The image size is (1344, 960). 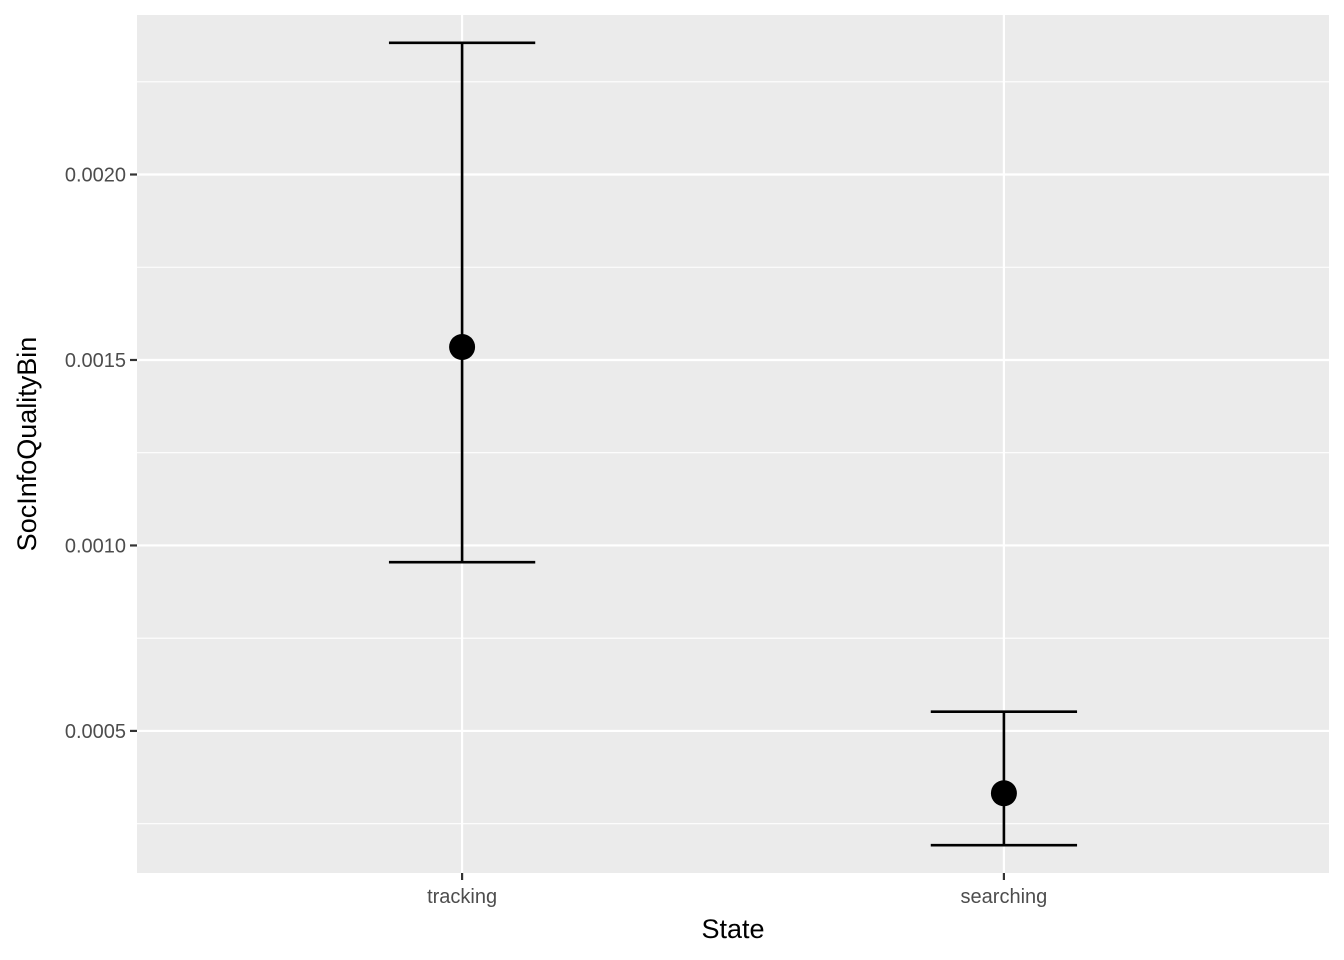 I want to click on x-axis-title: State, so click(x=732, y=929).